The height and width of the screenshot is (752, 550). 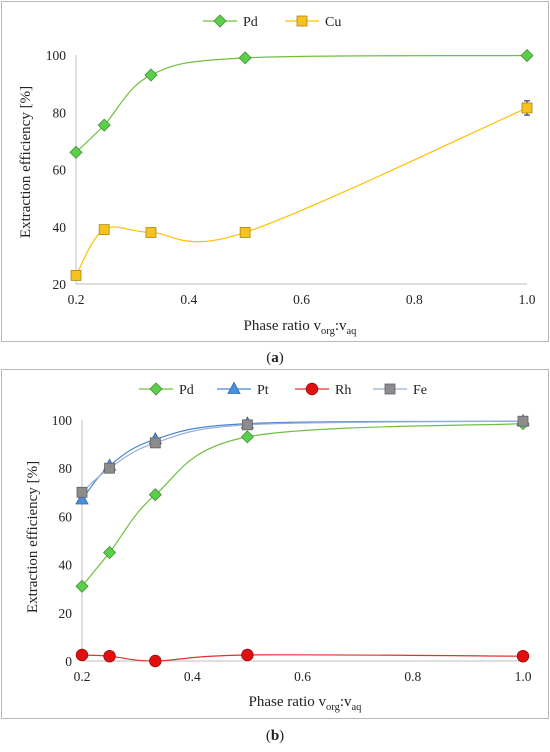 What do you see at coordinates (275, 358) in the screenshot?
I see `panel-a-caption: (a)` at bounding box center [275, 358].